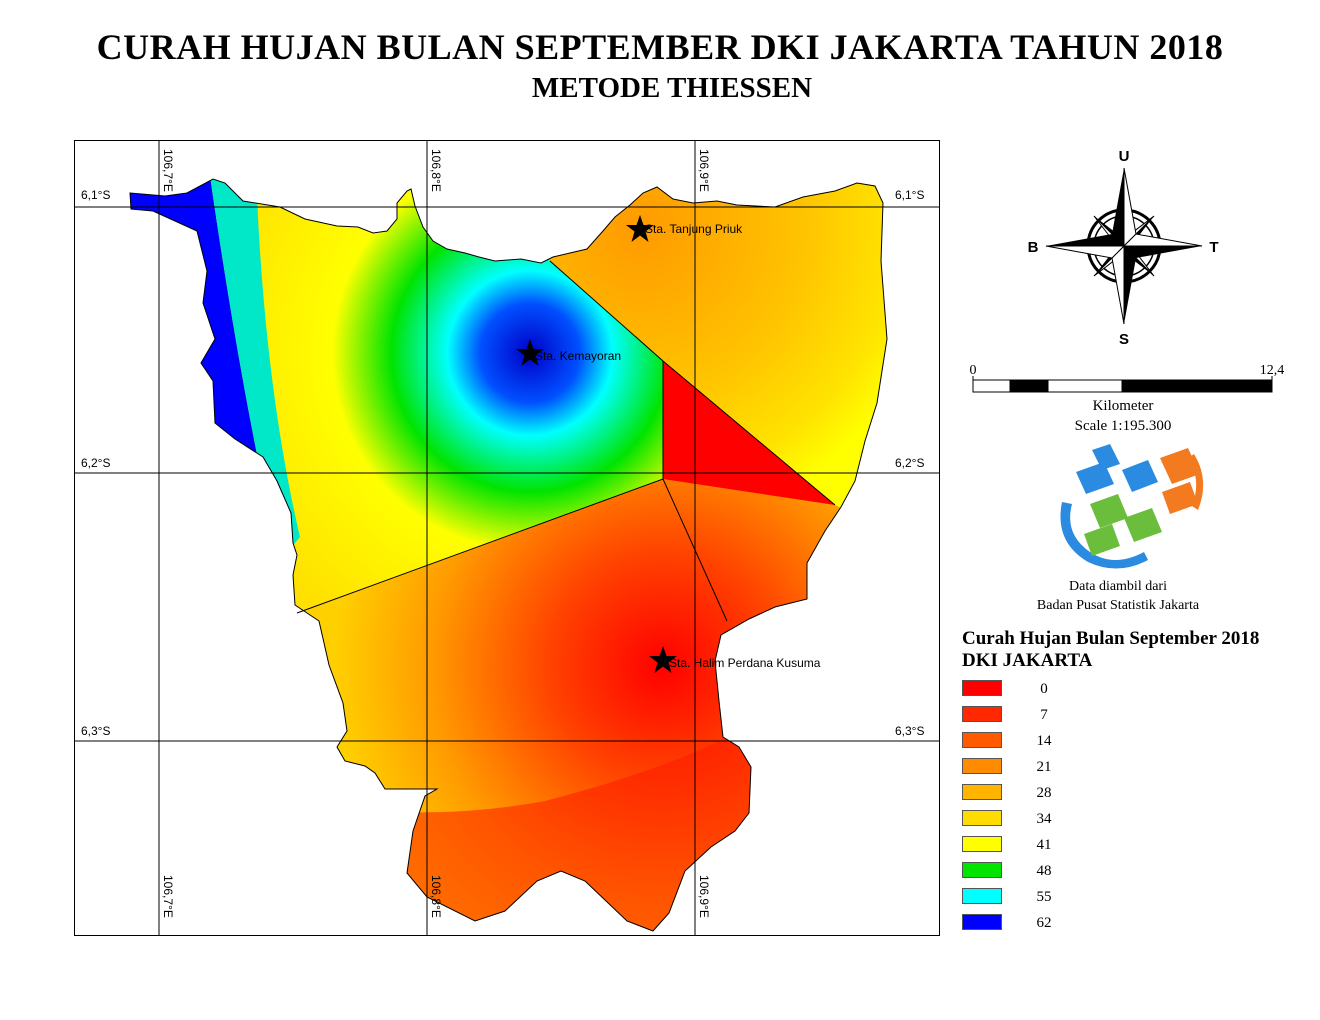 This screenshot has height=1020, width=1320. I want to click on legend-label: 62, so click(1044, 923).